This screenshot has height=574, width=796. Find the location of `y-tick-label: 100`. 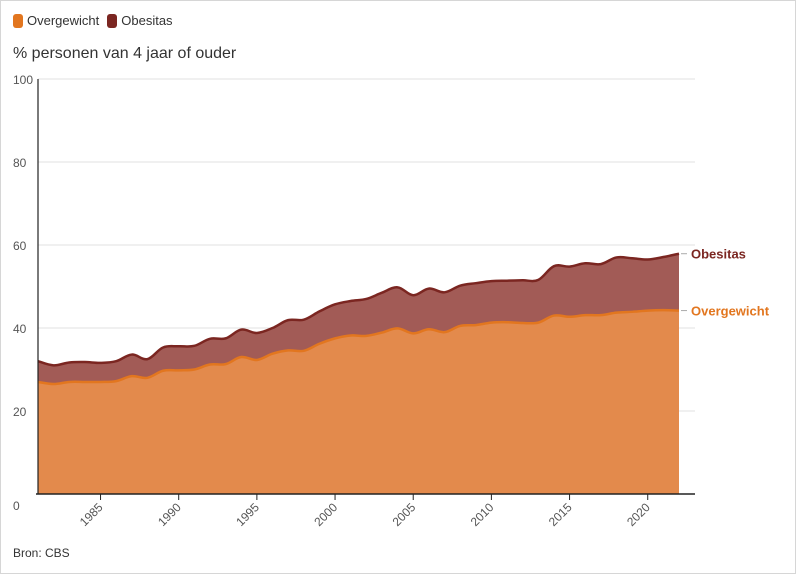

y-tick-label: 100 is located at coordinates (23, 80).